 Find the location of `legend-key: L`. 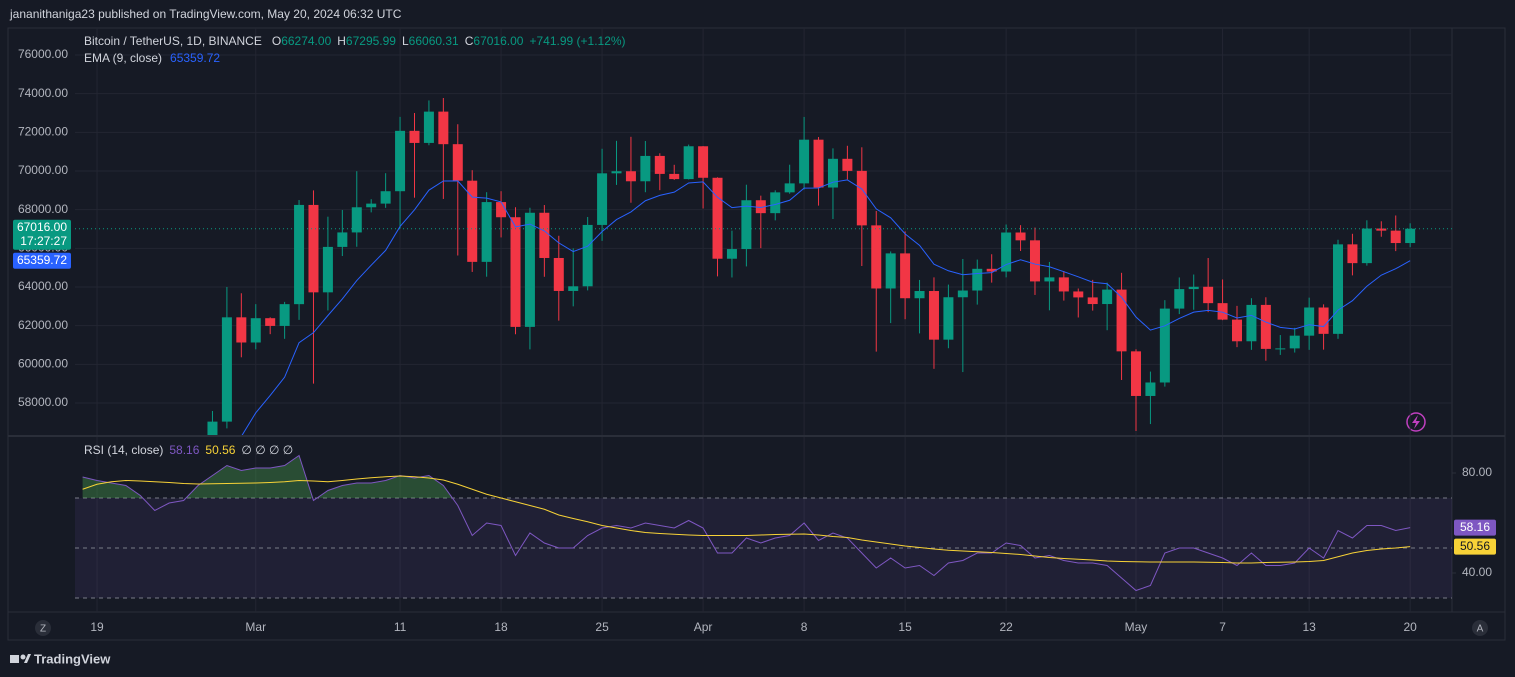

legend-key: L is located at coordinates (405, 41).